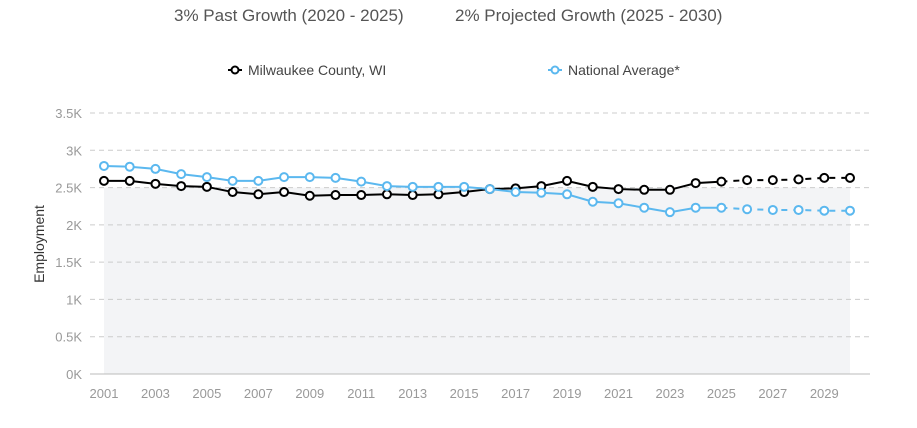  What do you see at coordinates (361, 393) in the screenshot?
I see `x-tick-label: 2011` at bounding box center [361, 393].